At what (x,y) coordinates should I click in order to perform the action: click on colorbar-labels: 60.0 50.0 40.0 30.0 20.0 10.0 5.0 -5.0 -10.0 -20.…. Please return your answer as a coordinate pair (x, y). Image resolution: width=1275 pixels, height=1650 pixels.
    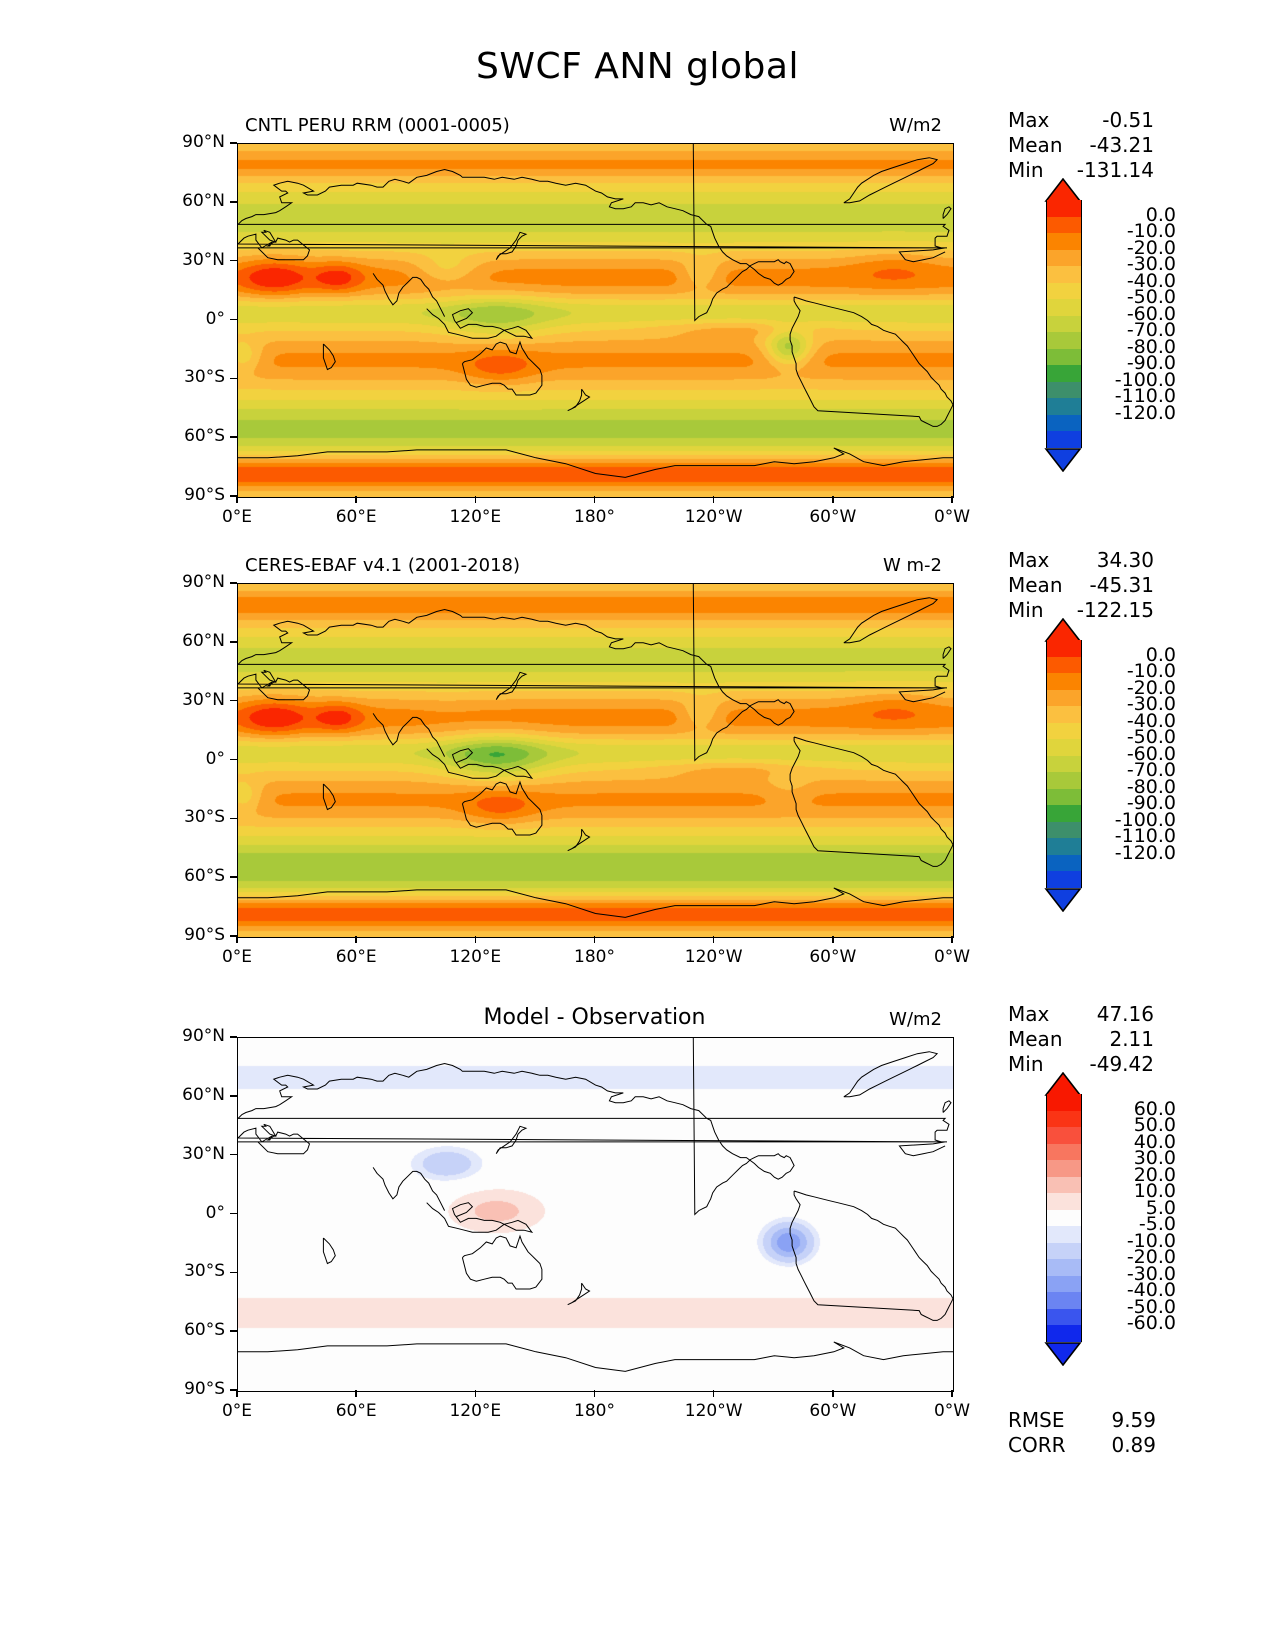
    Looking at the image, I should click on (1132, 1218).